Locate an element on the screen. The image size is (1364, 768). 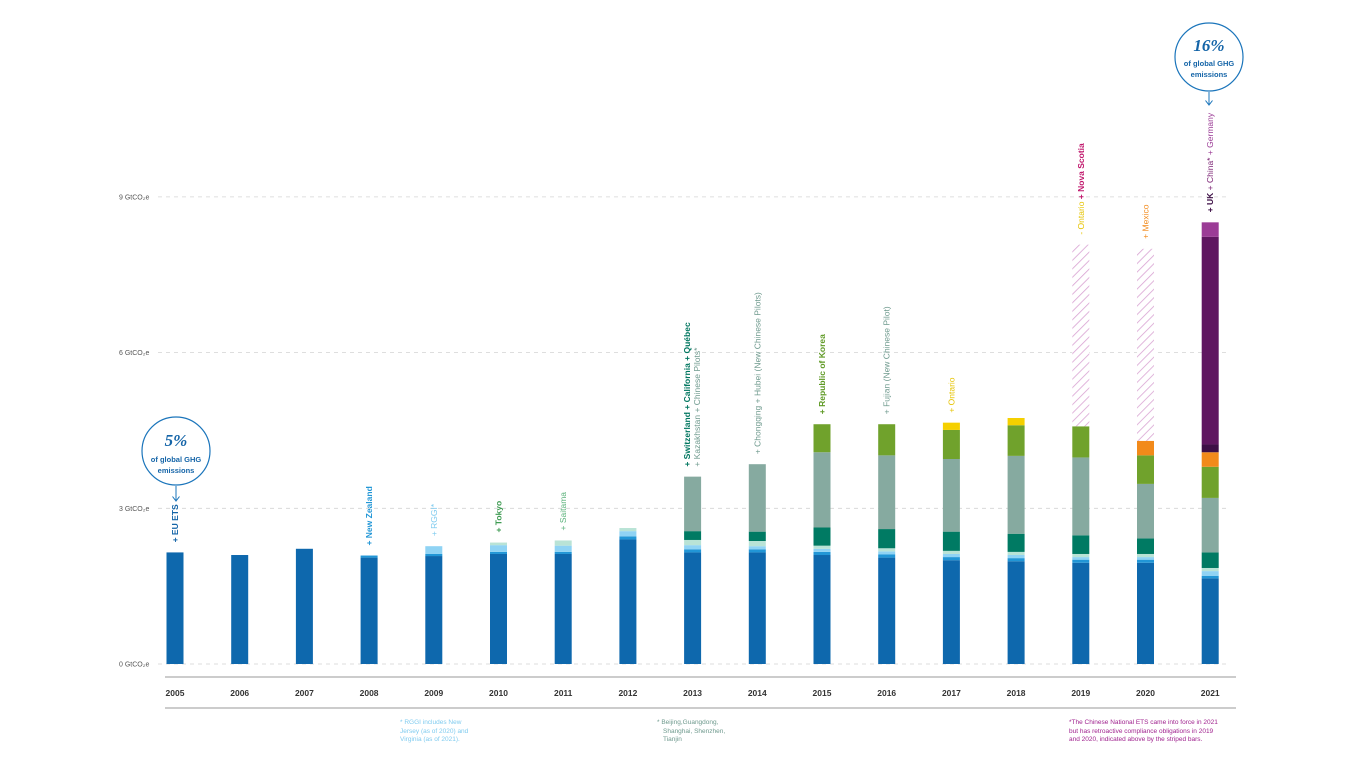
footnote-rggi-line: * RGGI includes New is located at coordinates (431, 722).